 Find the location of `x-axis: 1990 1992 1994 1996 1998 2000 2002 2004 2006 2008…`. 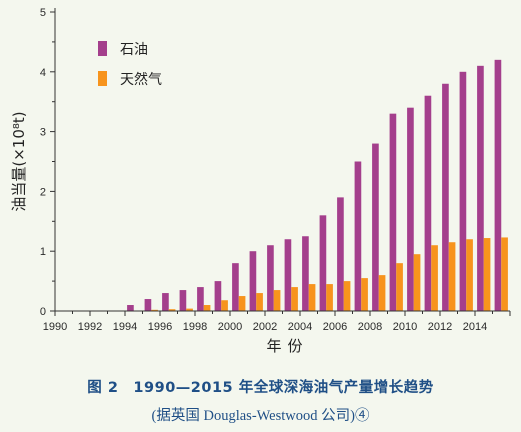

x-axis: 1990 1992 1994 1996 1998 2000 2002 2004 2006 2008… is located at coordinates (277, 322).